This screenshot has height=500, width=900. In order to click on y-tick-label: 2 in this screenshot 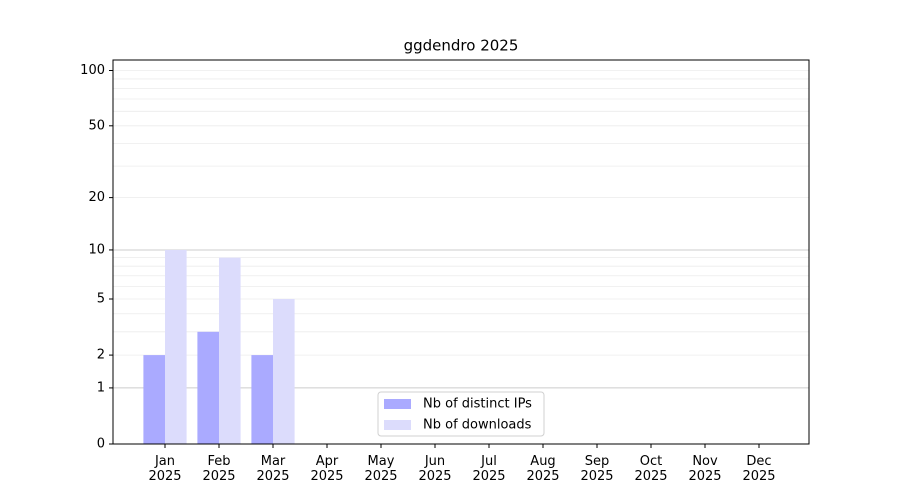, I will do `click(101, 355)`.